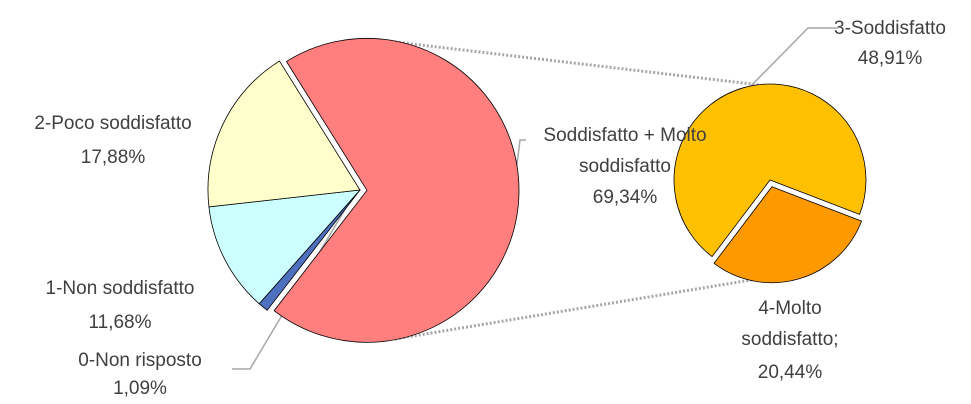 This screenshot has height=404, width=971. Describe the element at coordinates (140, 360) in the screenshot. I see `category-label: 0-Non risposto` at that location.